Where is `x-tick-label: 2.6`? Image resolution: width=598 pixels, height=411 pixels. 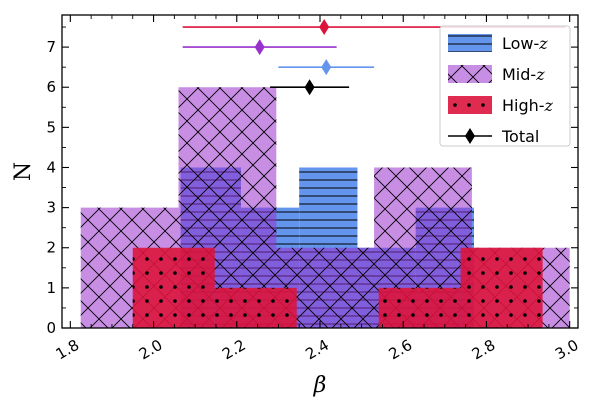 x-tick-label: 2.6 is located at coordinates (401, 350).